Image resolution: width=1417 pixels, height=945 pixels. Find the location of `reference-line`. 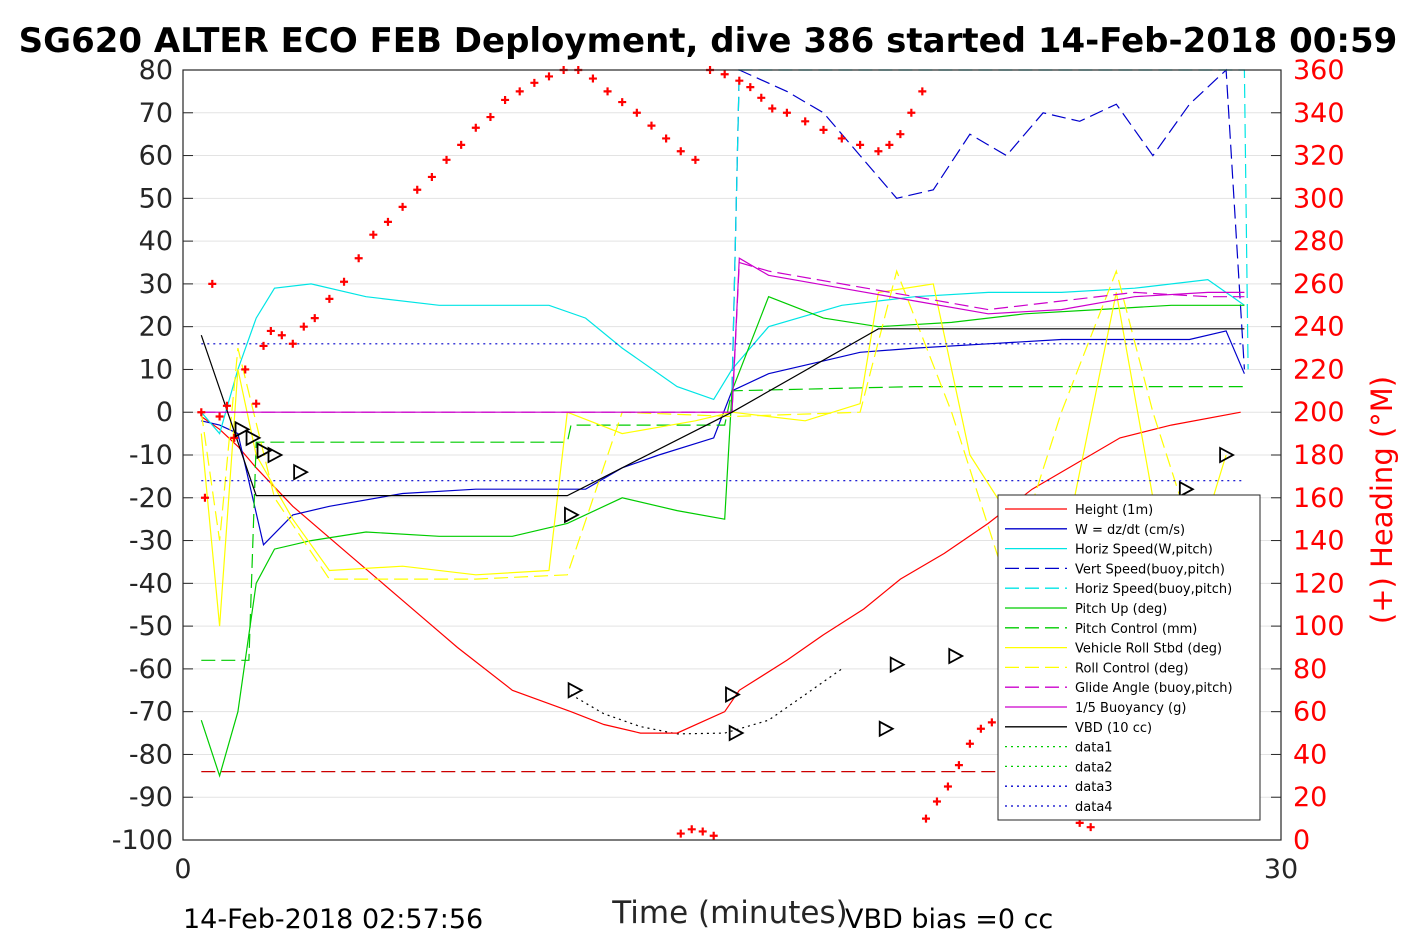

reference-line is located at coordinates (706, 701).